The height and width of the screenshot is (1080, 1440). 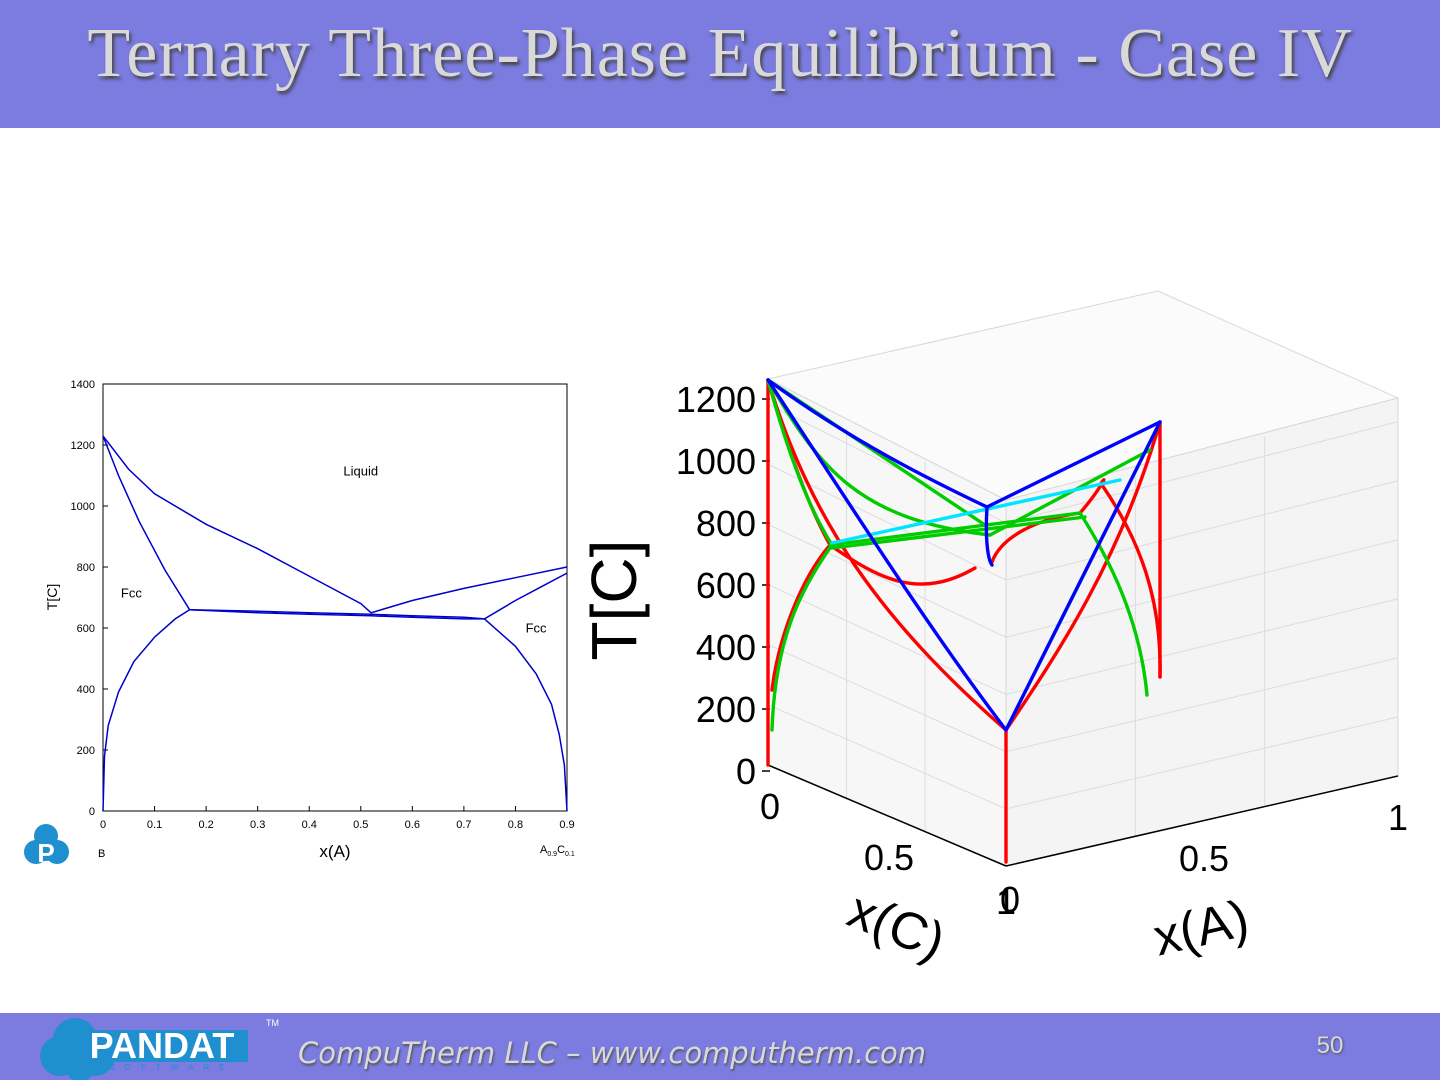 I want to click on x-tick-label-6: 0.6, so click(x=412, y=825).